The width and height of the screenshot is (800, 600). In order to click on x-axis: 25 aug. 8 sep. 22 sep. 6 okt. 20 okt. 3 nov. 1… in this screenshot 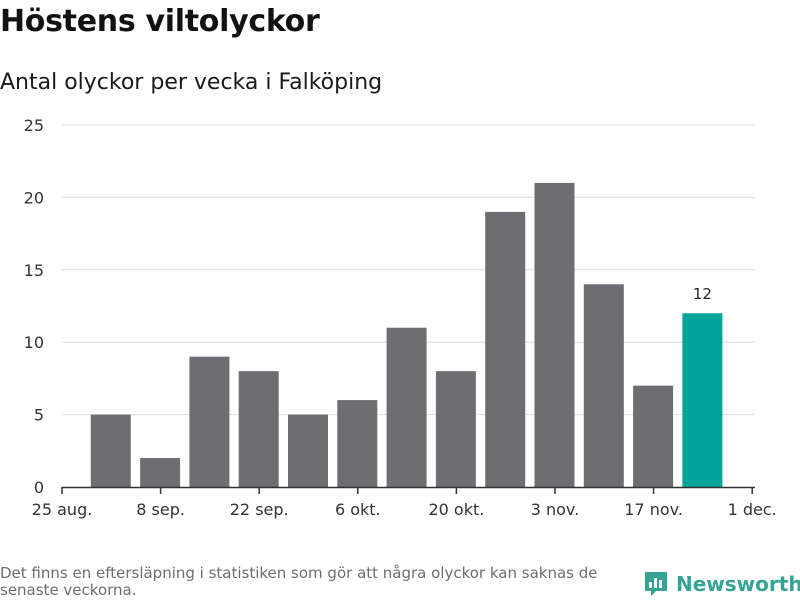, I will do `click(404, 502)`.